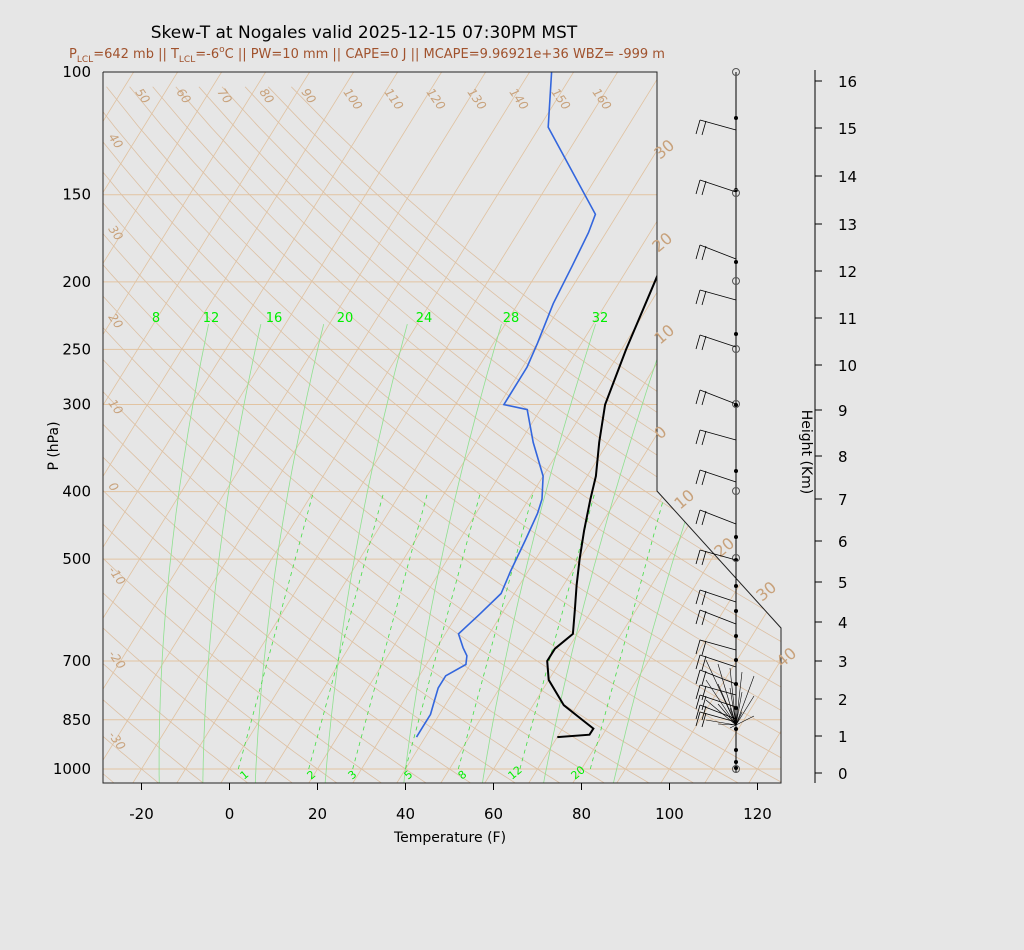 The width and height of the screenshot is (1024, 950). I want to click on pressure-tick-label: 400, so click(76, 492).